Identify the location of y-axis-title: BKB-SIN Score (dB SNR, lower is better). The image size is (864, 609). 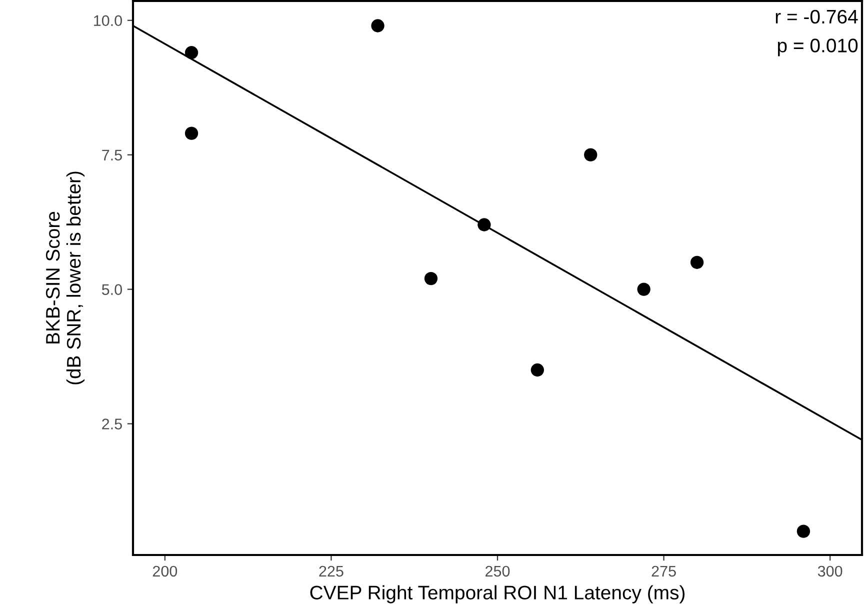
(65, 278).